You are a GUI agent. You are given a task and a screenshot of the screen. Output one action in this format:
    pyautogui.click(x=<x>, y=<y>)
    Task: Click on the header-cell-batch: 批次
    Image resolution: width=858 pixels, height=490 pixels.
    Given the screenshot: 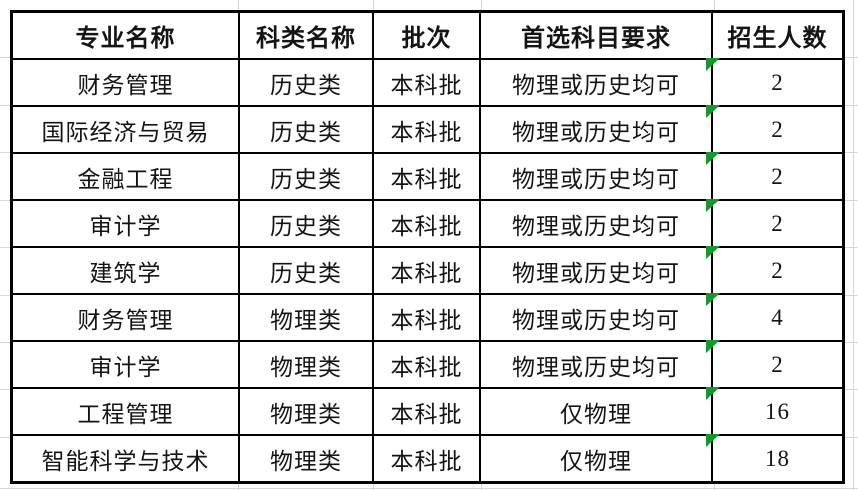 What is the action you would take?
    pyautogui.click(x=426, y=35)
    